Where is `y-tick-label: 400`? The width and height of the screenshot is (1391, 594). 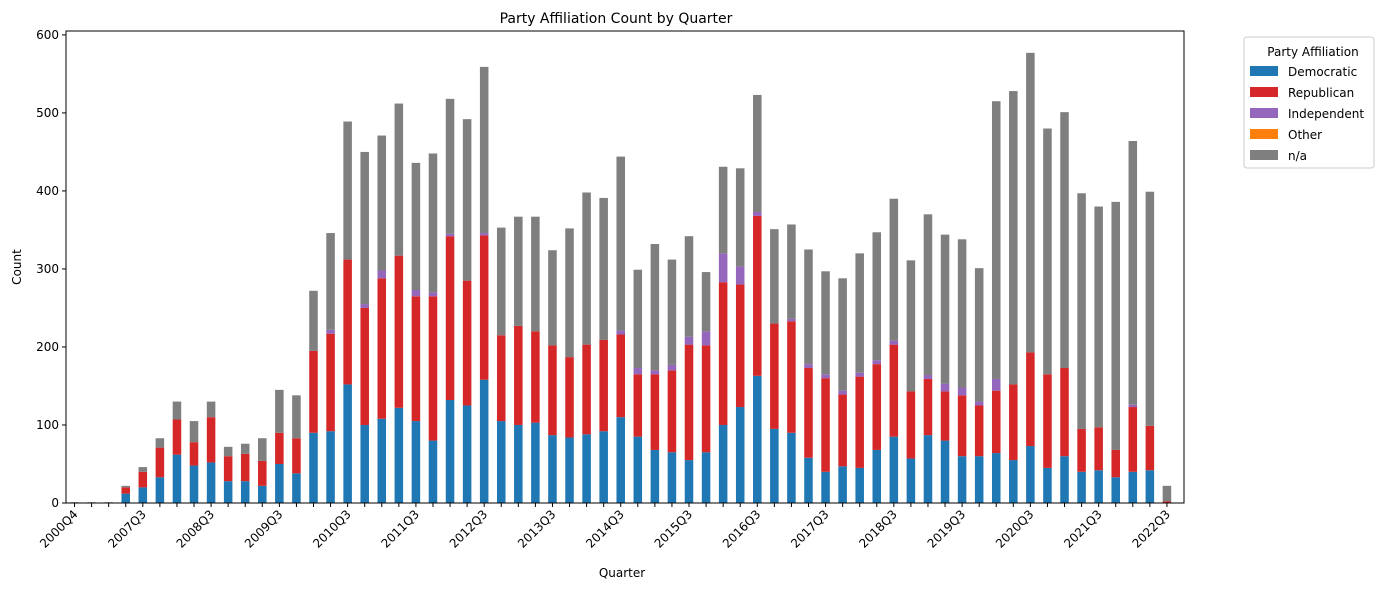 y-tick-label: 400 is located at coordinates (47, 191).